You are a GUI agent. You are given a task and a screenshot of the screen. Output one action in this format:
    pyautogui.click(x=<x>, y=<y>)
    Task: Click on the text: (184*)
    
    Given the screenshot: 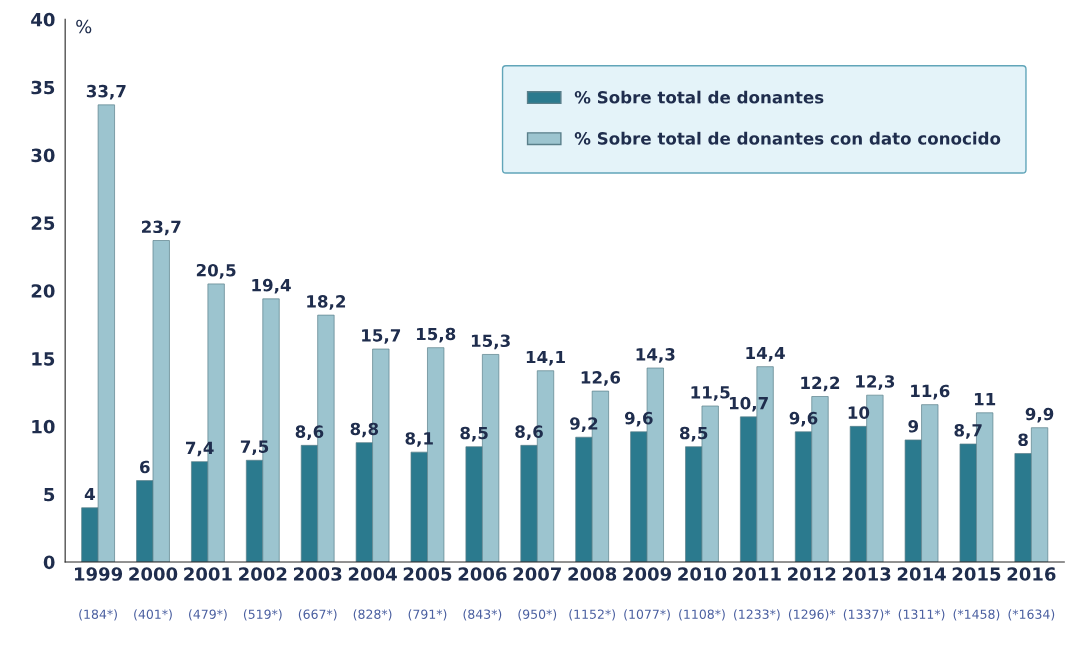 What is the action you would take?
    pyautogui.click(x=98, y=615)
    